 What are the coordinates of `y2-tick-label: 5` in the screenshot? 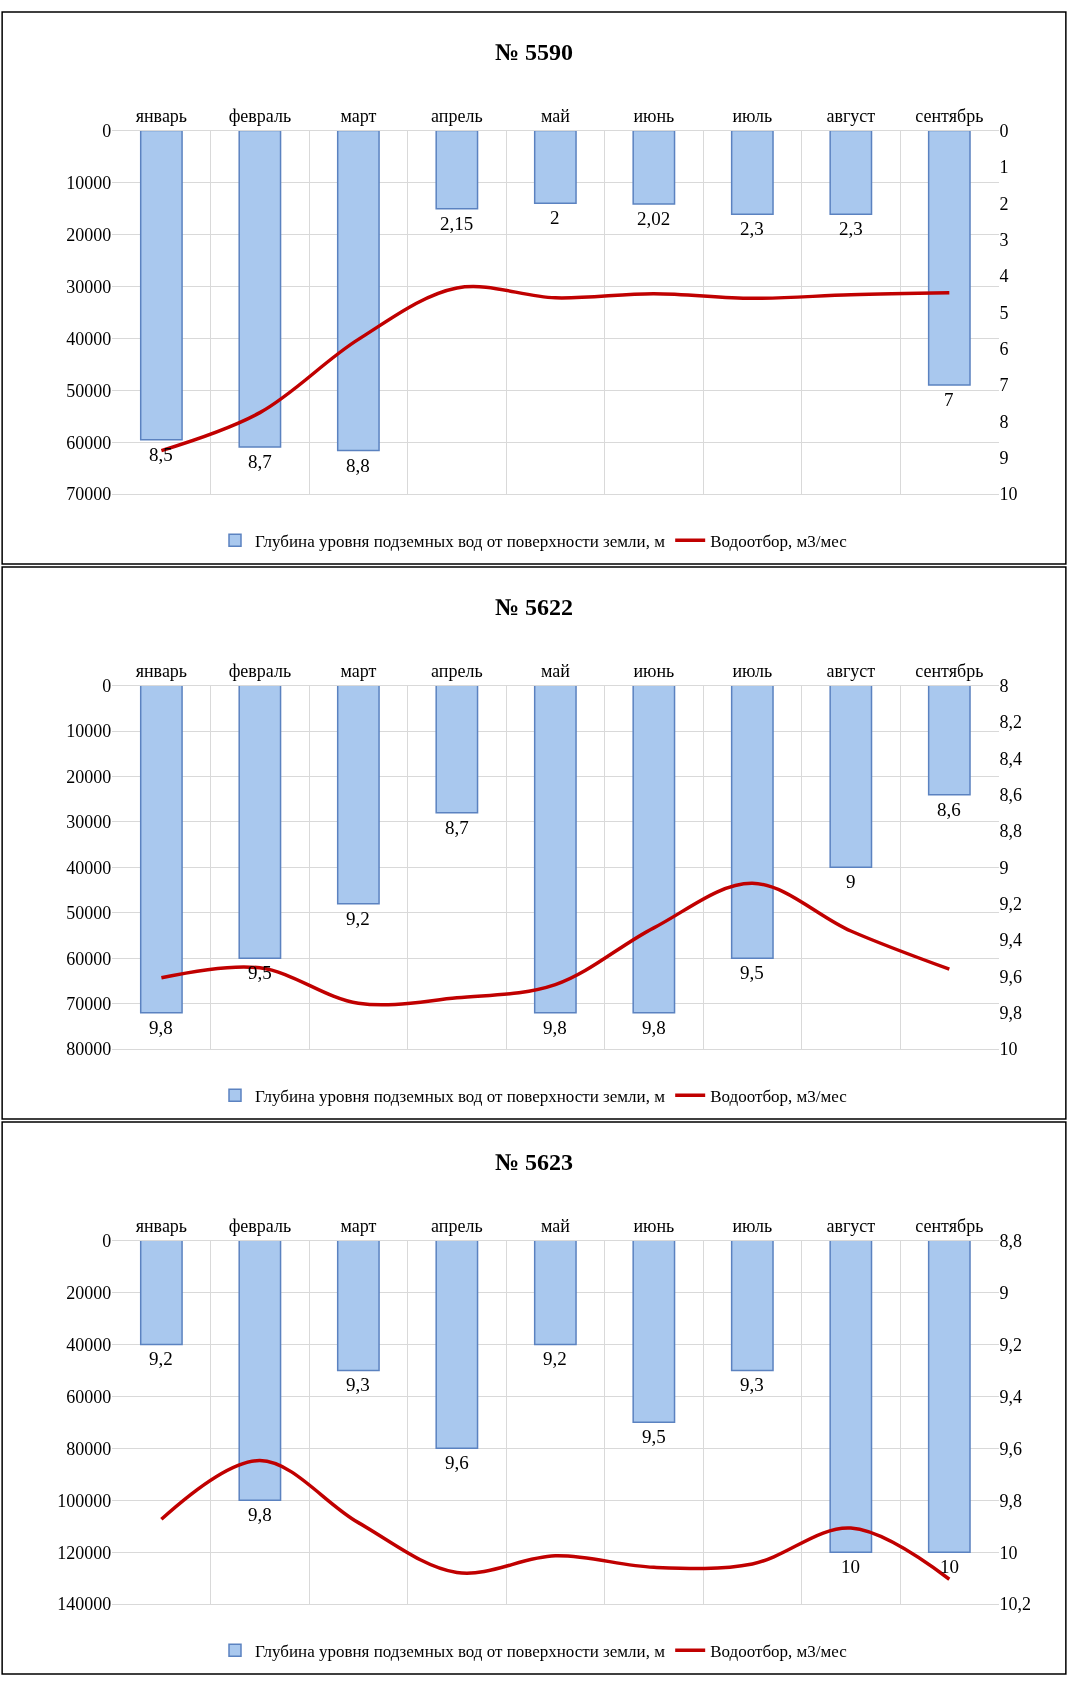 It's located at (1004, 312).